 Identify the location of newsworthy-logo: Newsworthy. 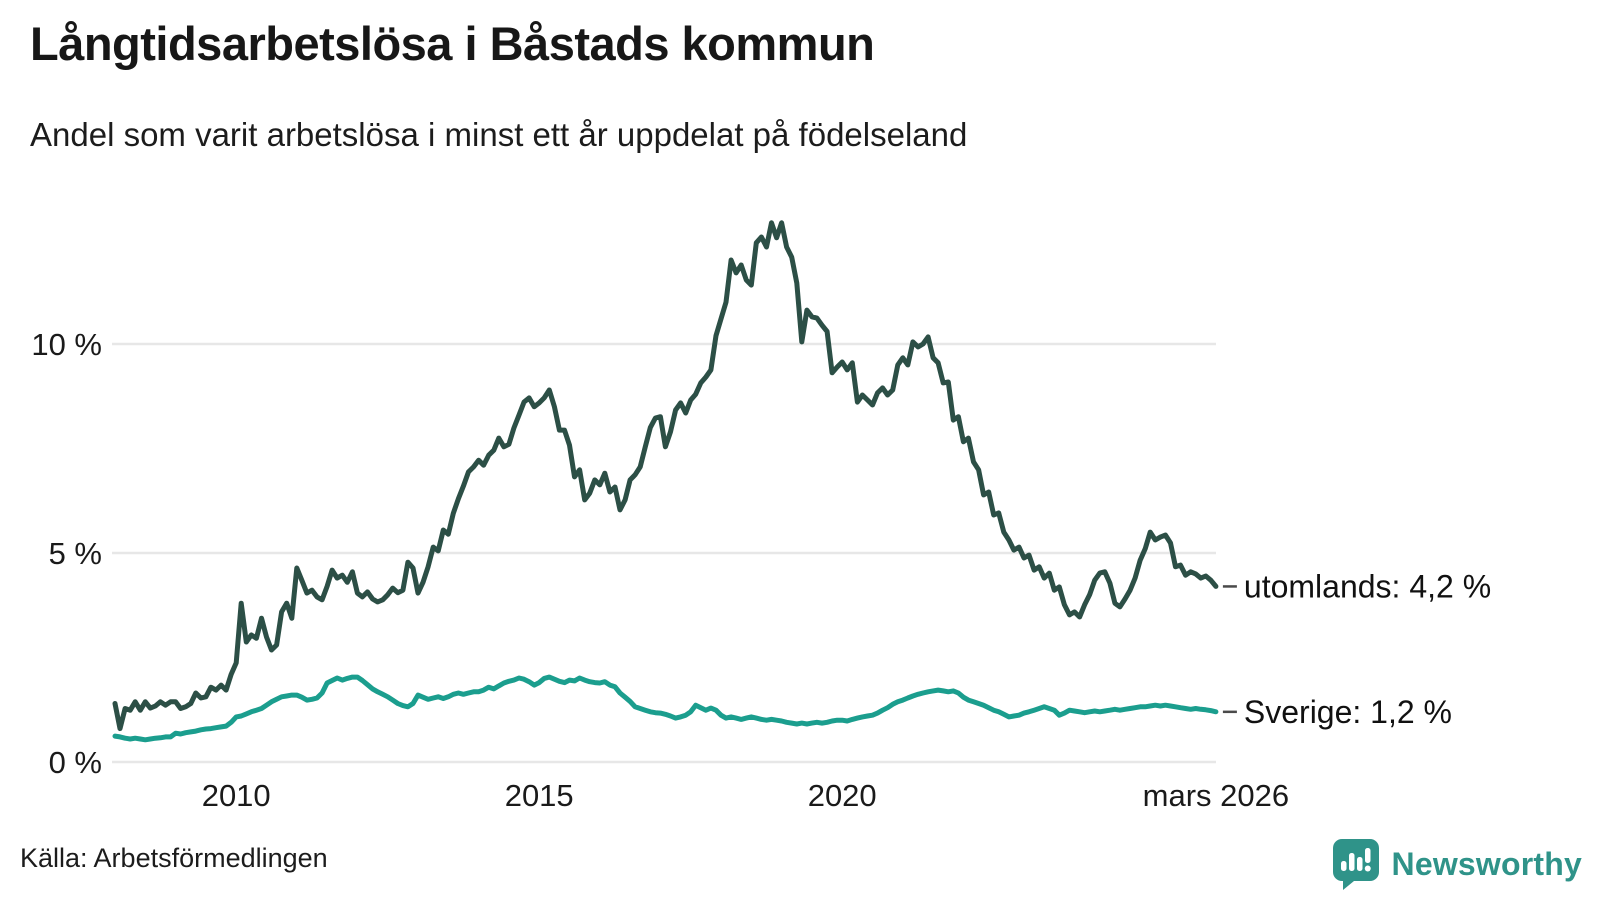
(1457, 864).